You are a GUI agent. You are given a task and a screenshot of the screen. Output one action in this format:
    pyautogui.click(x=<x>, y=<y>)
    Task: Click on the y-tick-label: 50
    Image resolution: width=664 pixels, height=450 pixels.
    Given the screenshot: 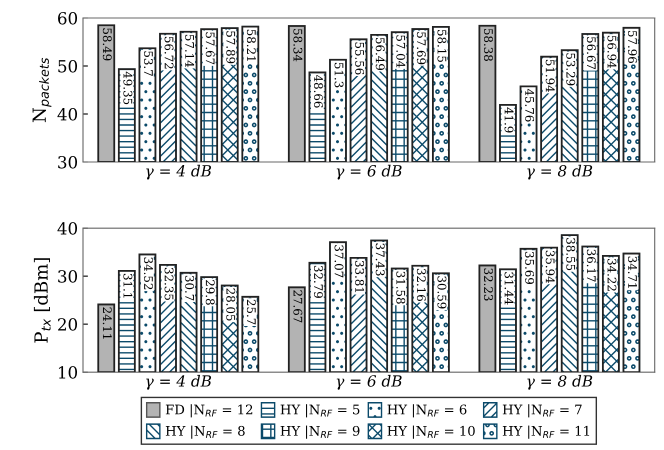 What is the action you would take?
    pyautogui.click(x=68, y=66)
    